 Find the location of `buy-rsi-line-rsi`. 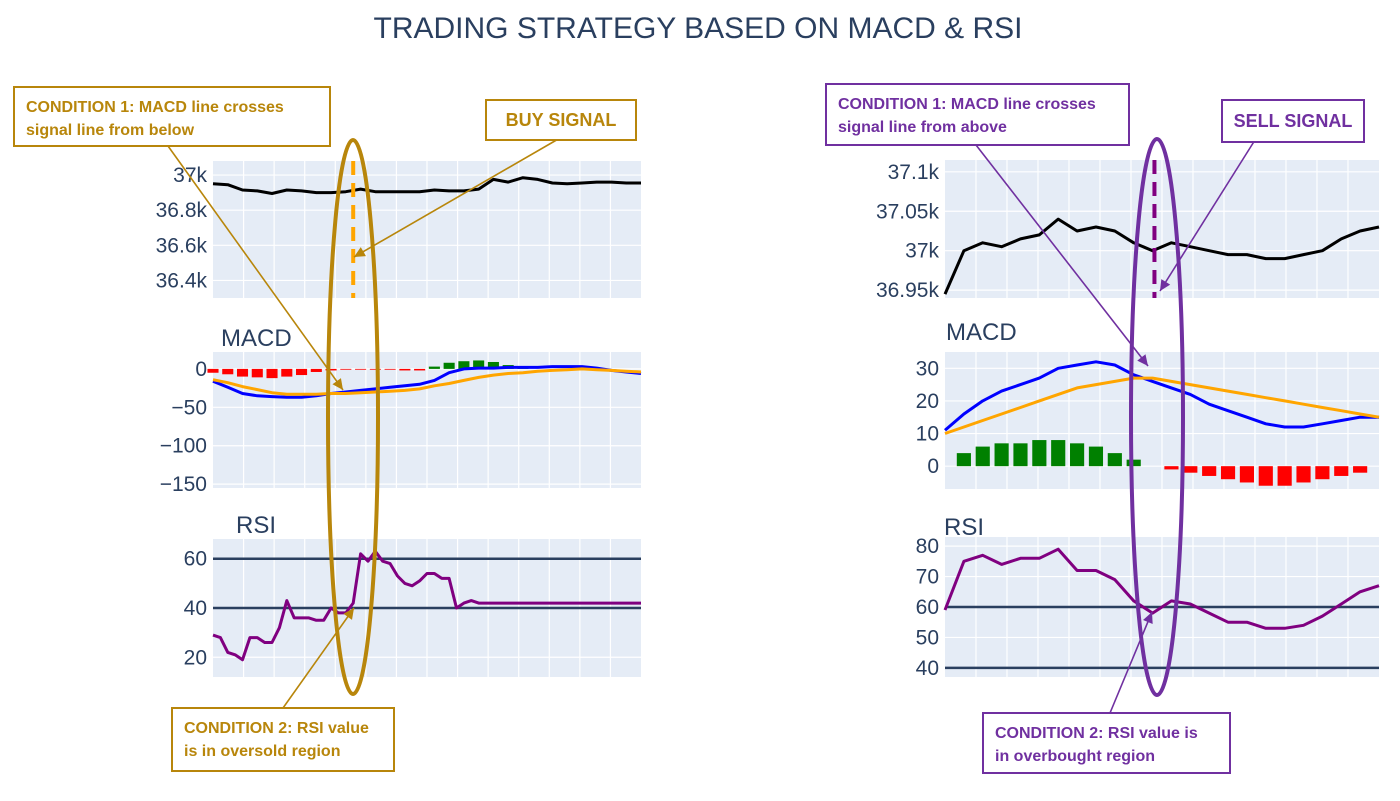

buy-rsi-line-rsi is located at coordinates (426, 605).